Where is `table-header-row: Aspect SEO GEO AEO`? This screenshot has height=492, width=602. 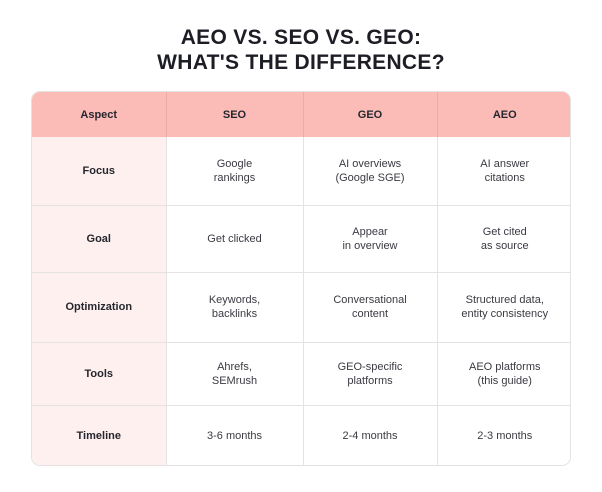 table-header-row: Aspect SEO GEO AEO is located at coordinates (301, 114).